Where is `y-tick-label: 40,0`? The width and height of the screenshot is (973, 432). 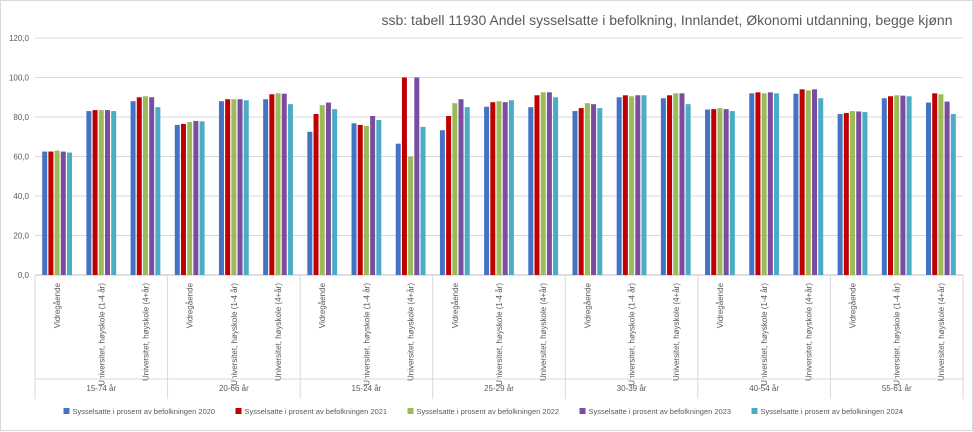 y-tick-label: 40,0 is located at coordinates (21, 196).